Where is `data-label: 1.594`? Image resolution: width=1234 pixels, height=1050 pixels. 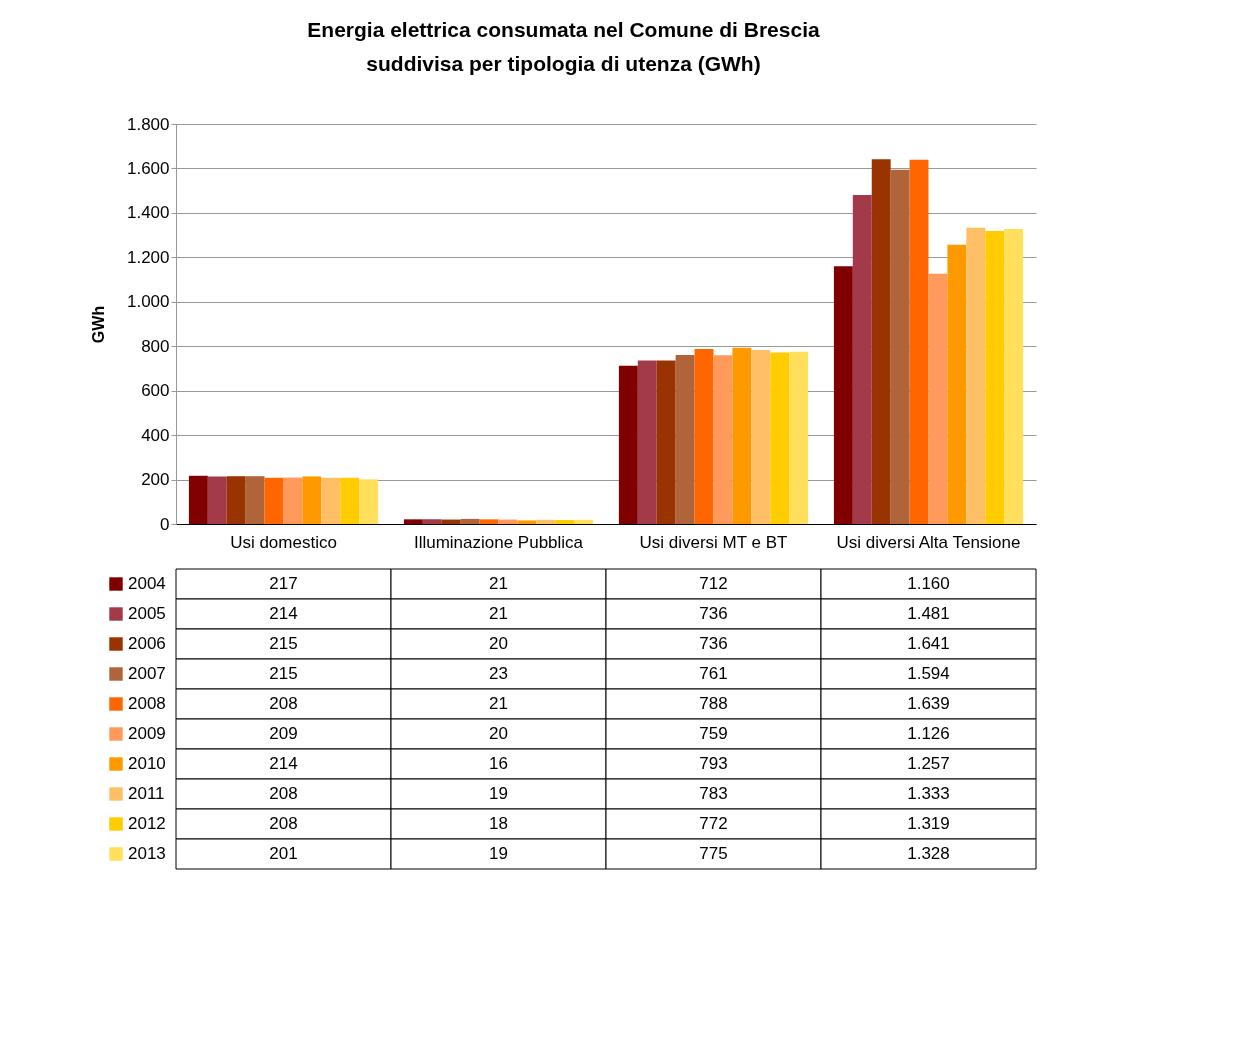
data-label: 1.594 is located at coordinates (928, 673).